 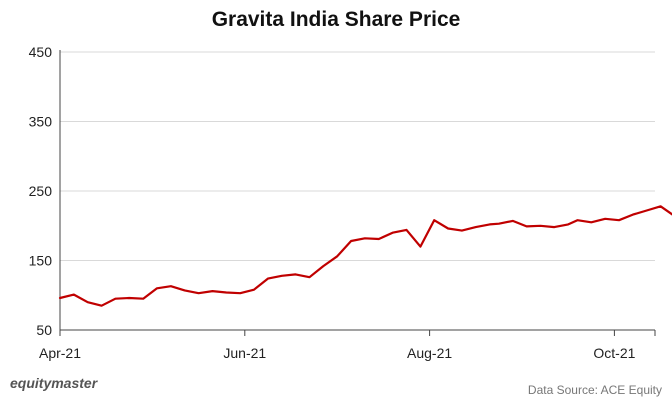 What do you see at coordinates (41, 122) in the screenshot?
I see `y-tick-label: 350` at bounding box center [41, 122].